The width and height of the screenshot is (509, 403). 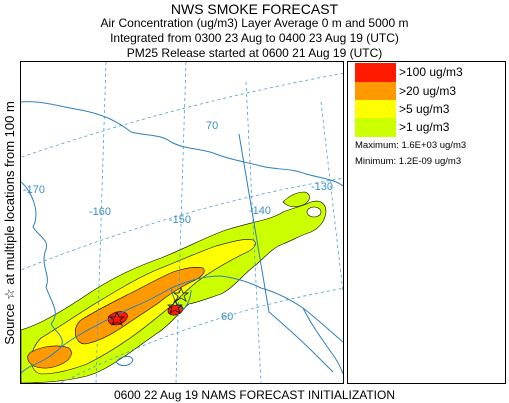 I want to click on legend-label: >20 ug/m3, so click(x=428, y=91).